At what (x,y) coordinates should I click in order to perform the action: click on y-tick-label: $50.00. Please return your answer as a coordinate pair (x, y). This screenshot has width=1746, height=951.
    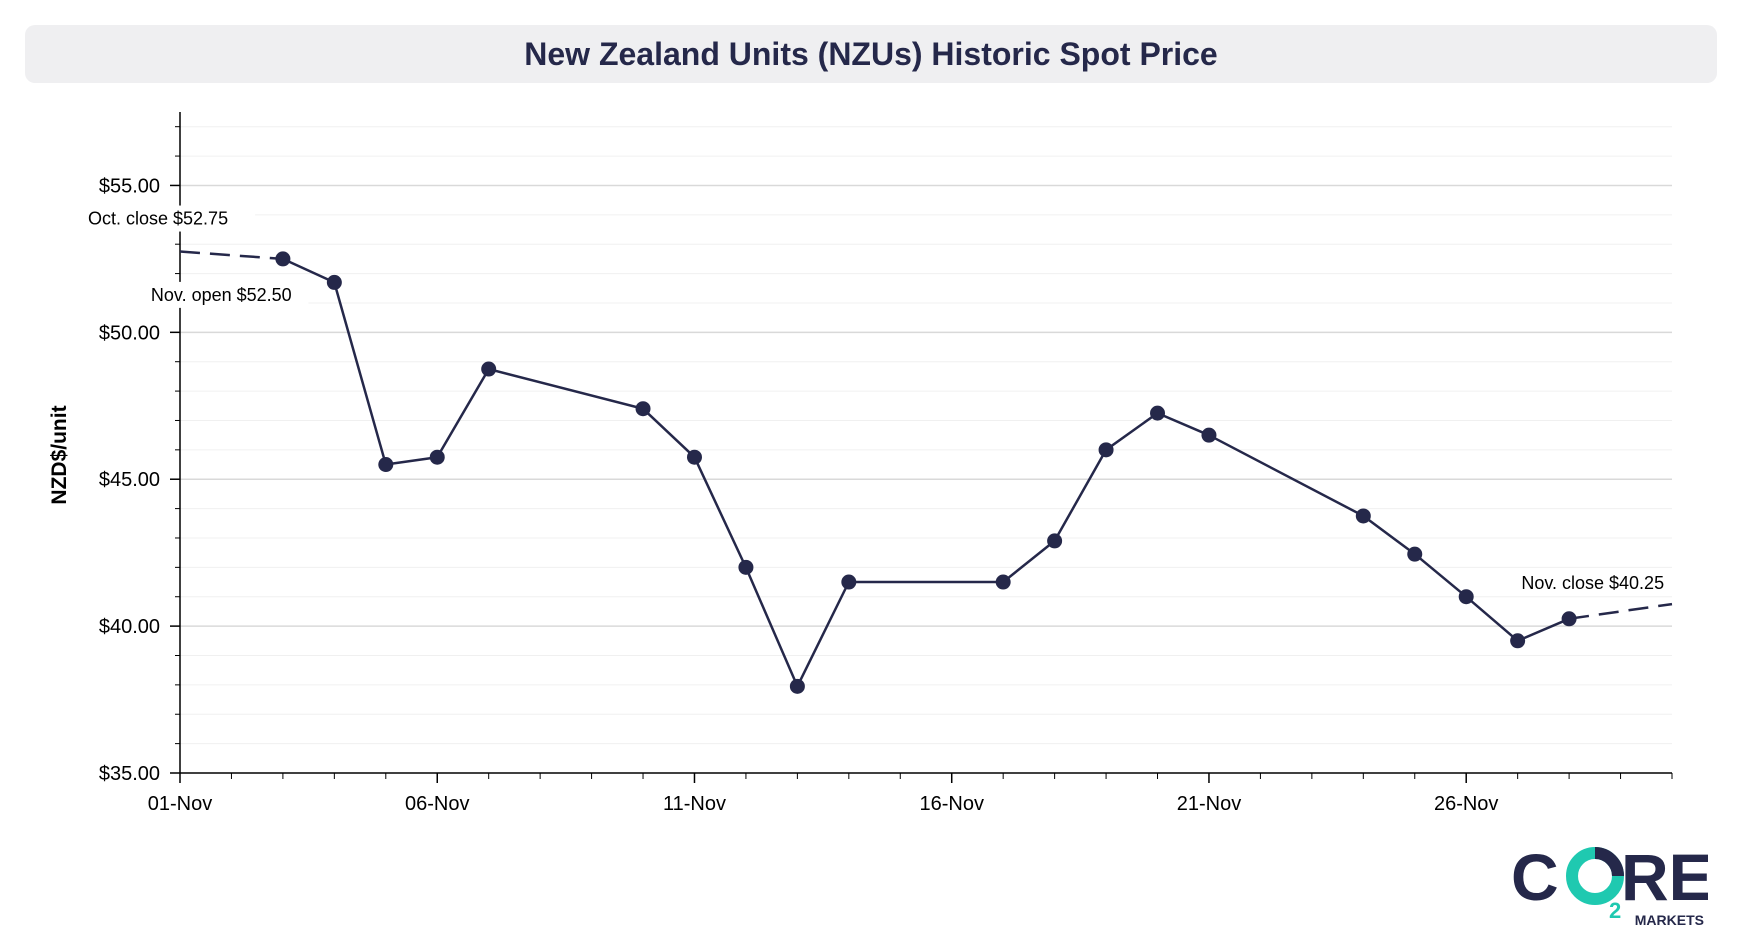
    Looking at the image, I should click on (129, 333).